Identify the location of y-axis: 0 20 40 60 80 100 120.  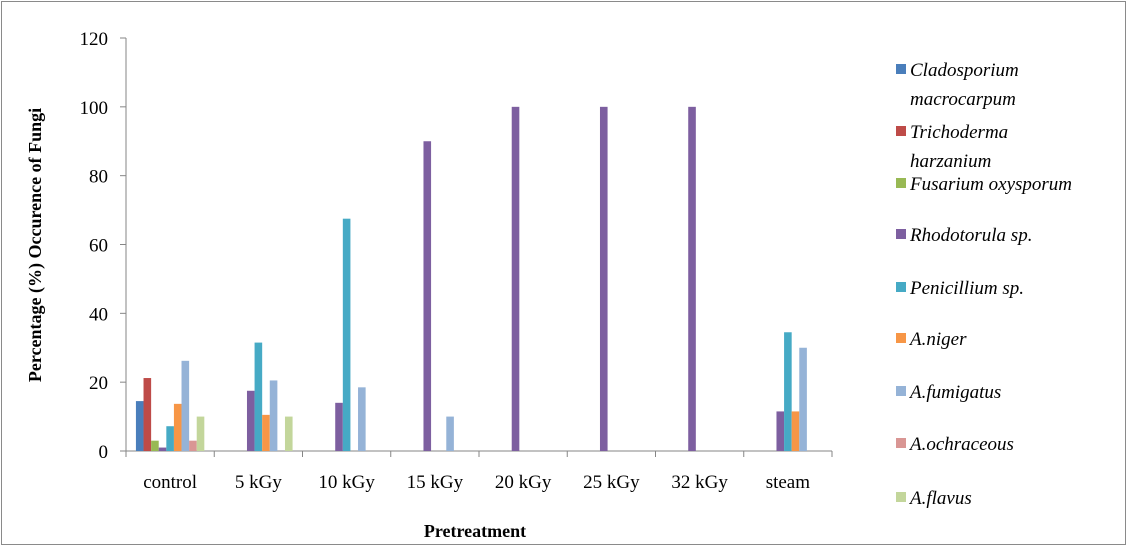
(103, 246).